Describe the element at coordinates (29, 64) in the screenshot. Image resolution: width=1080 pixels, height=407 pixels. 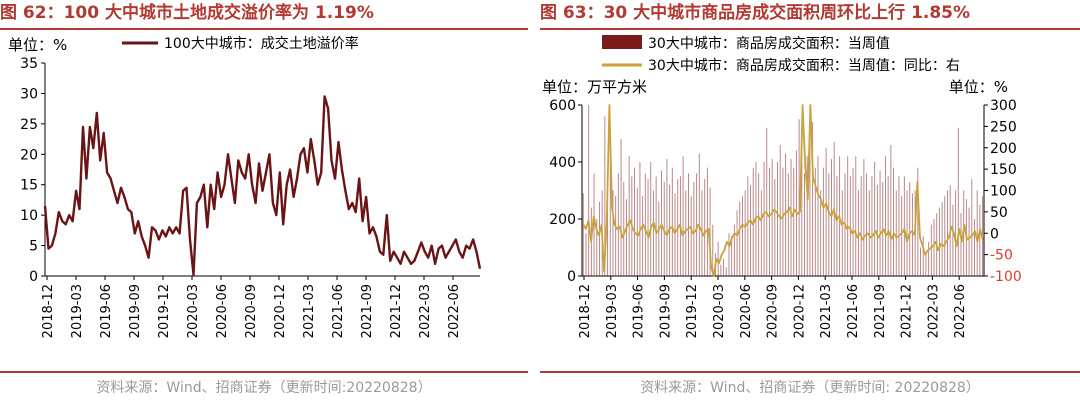
I see `y-tick-label: 35` at that location.